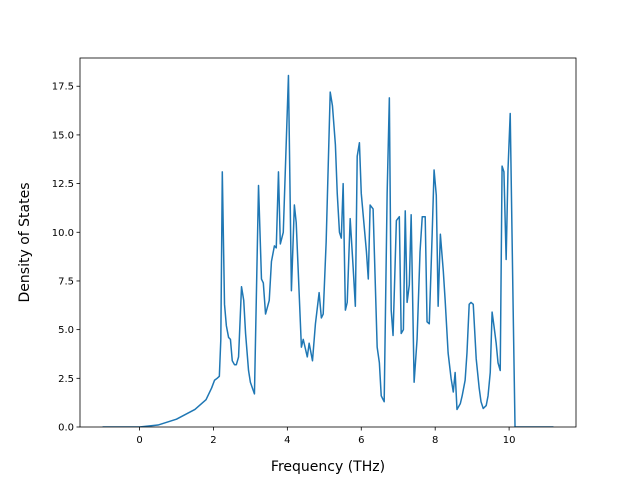 Image resolution: width=640 pixels, height=480 pixels. What do you see at coordinates (66, 428) in the screenshot?
I see `y-tick-label: 0.0` at bounding box center [66, 428].